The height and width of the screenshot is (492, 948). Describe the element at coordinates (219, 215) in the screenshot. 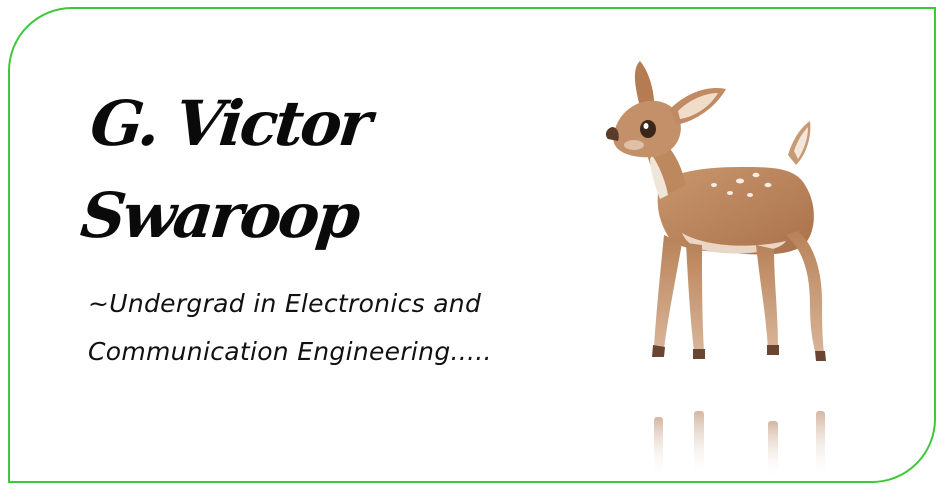

I see `name-line-2: Swaroop` at that location.